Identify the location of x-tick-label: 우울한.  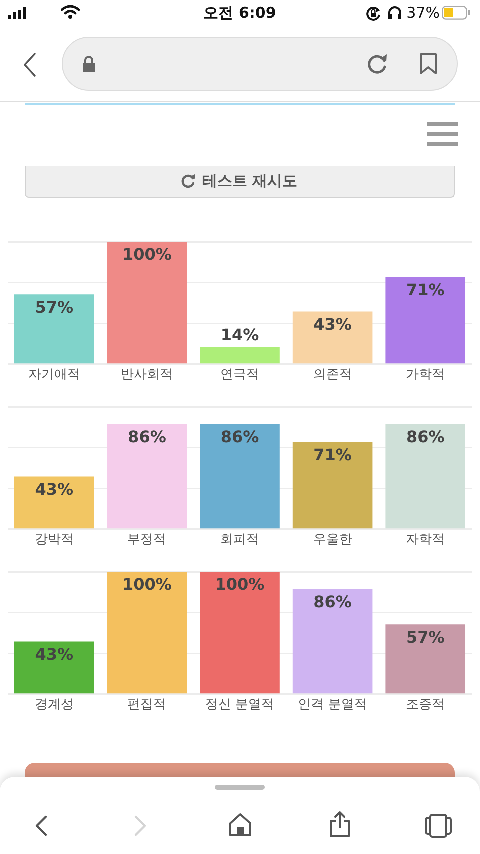
(332, 540).